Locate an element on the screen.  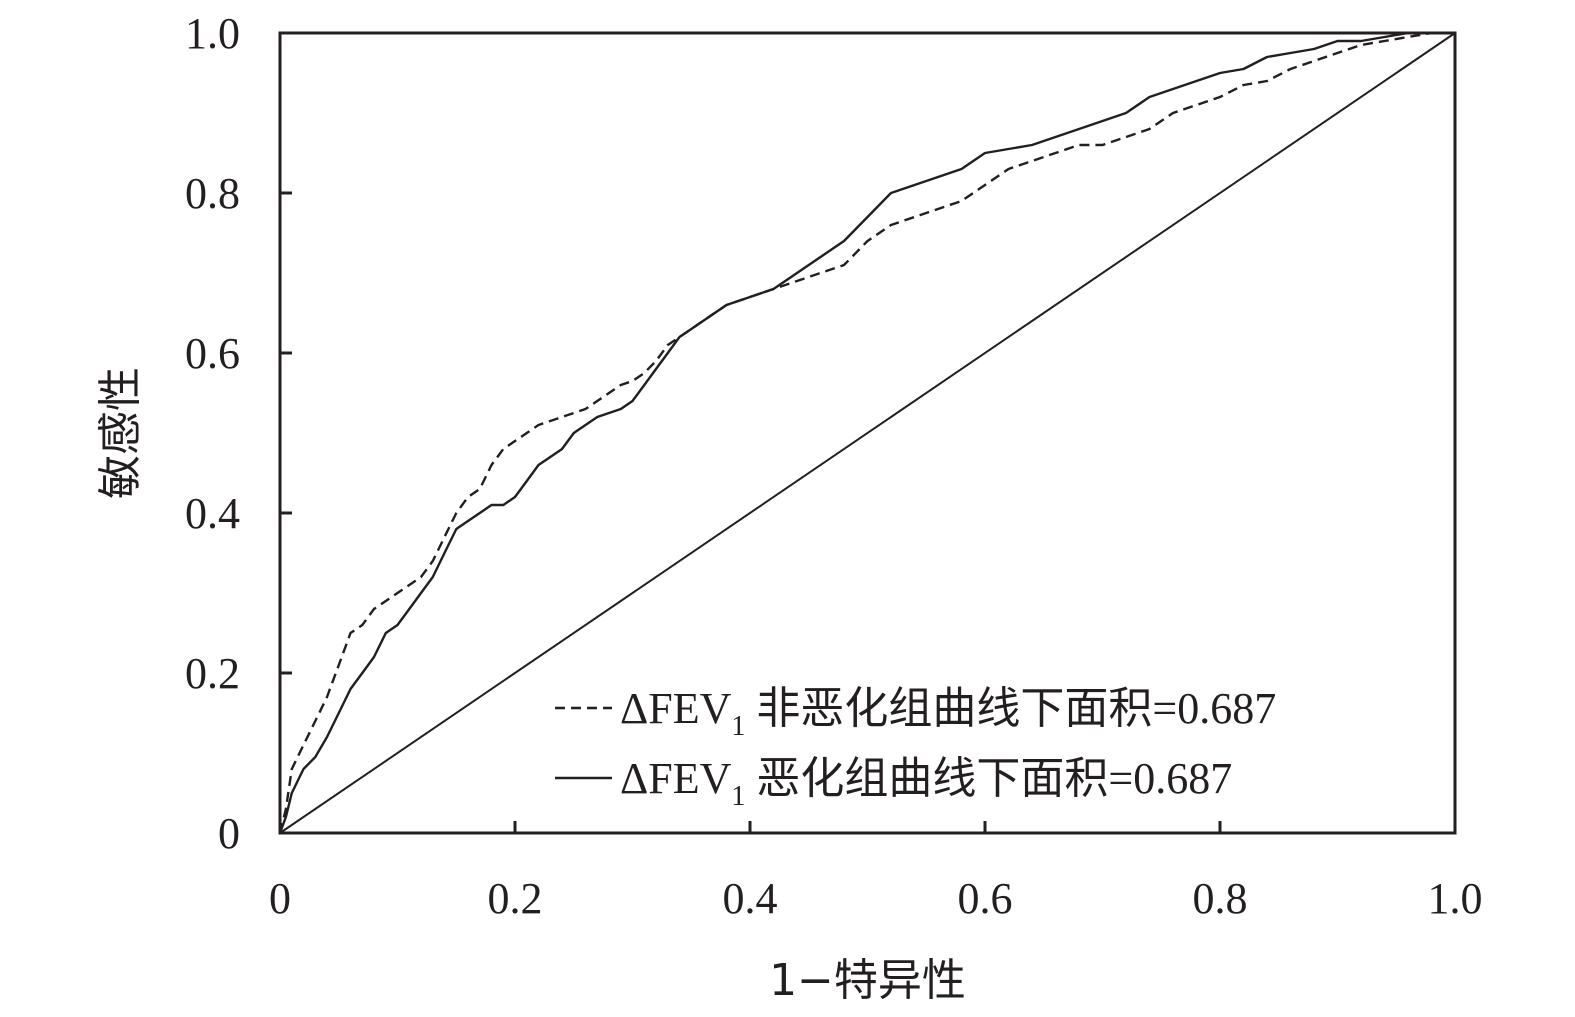
y-tick-label: 1.0 is located at coordinates (212, 33).